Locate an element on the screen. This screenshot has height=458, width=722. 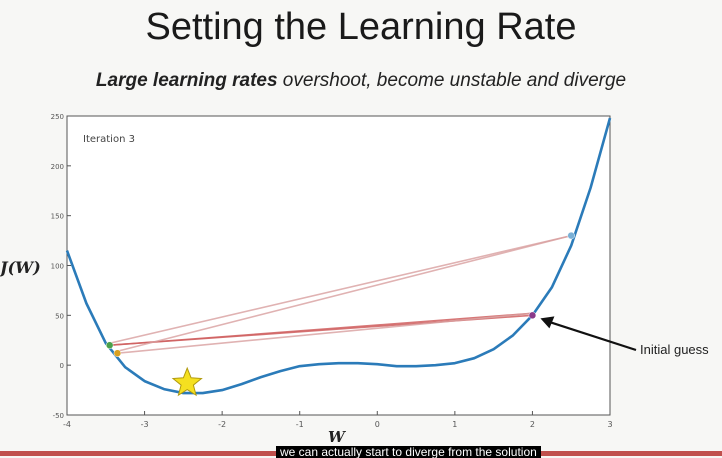
x-tick-label: -3 is located at coordinates (145, 424).